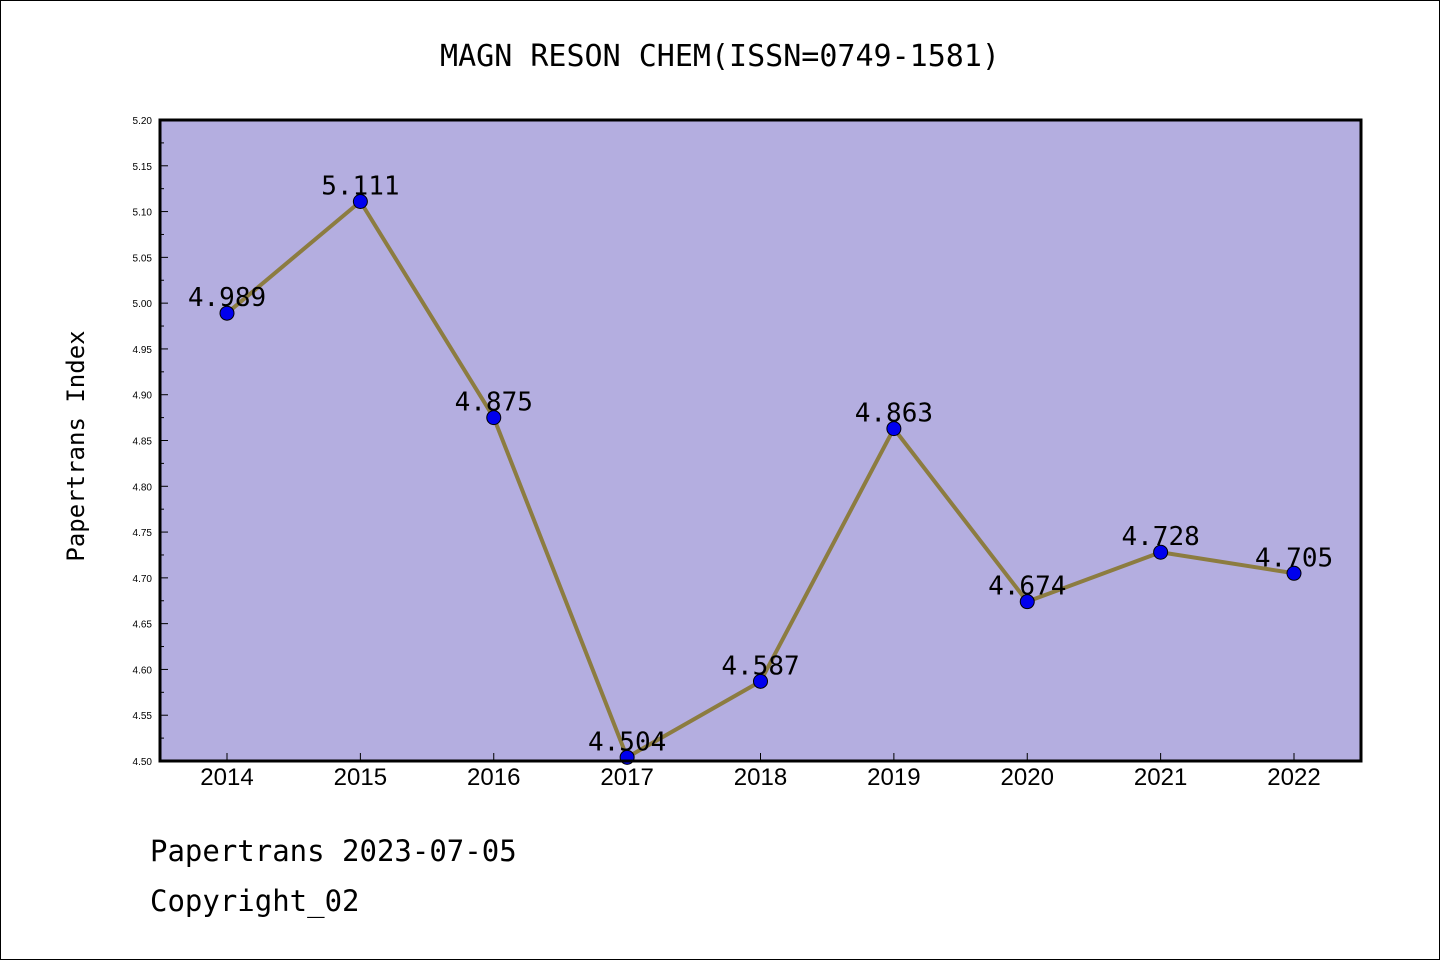 The height and width of the screenshot is (960, 1440). What do you see at coordinates (894, 414) in the screenshot?
I see `data-label: 4.863` at bounding box center [894, 414].